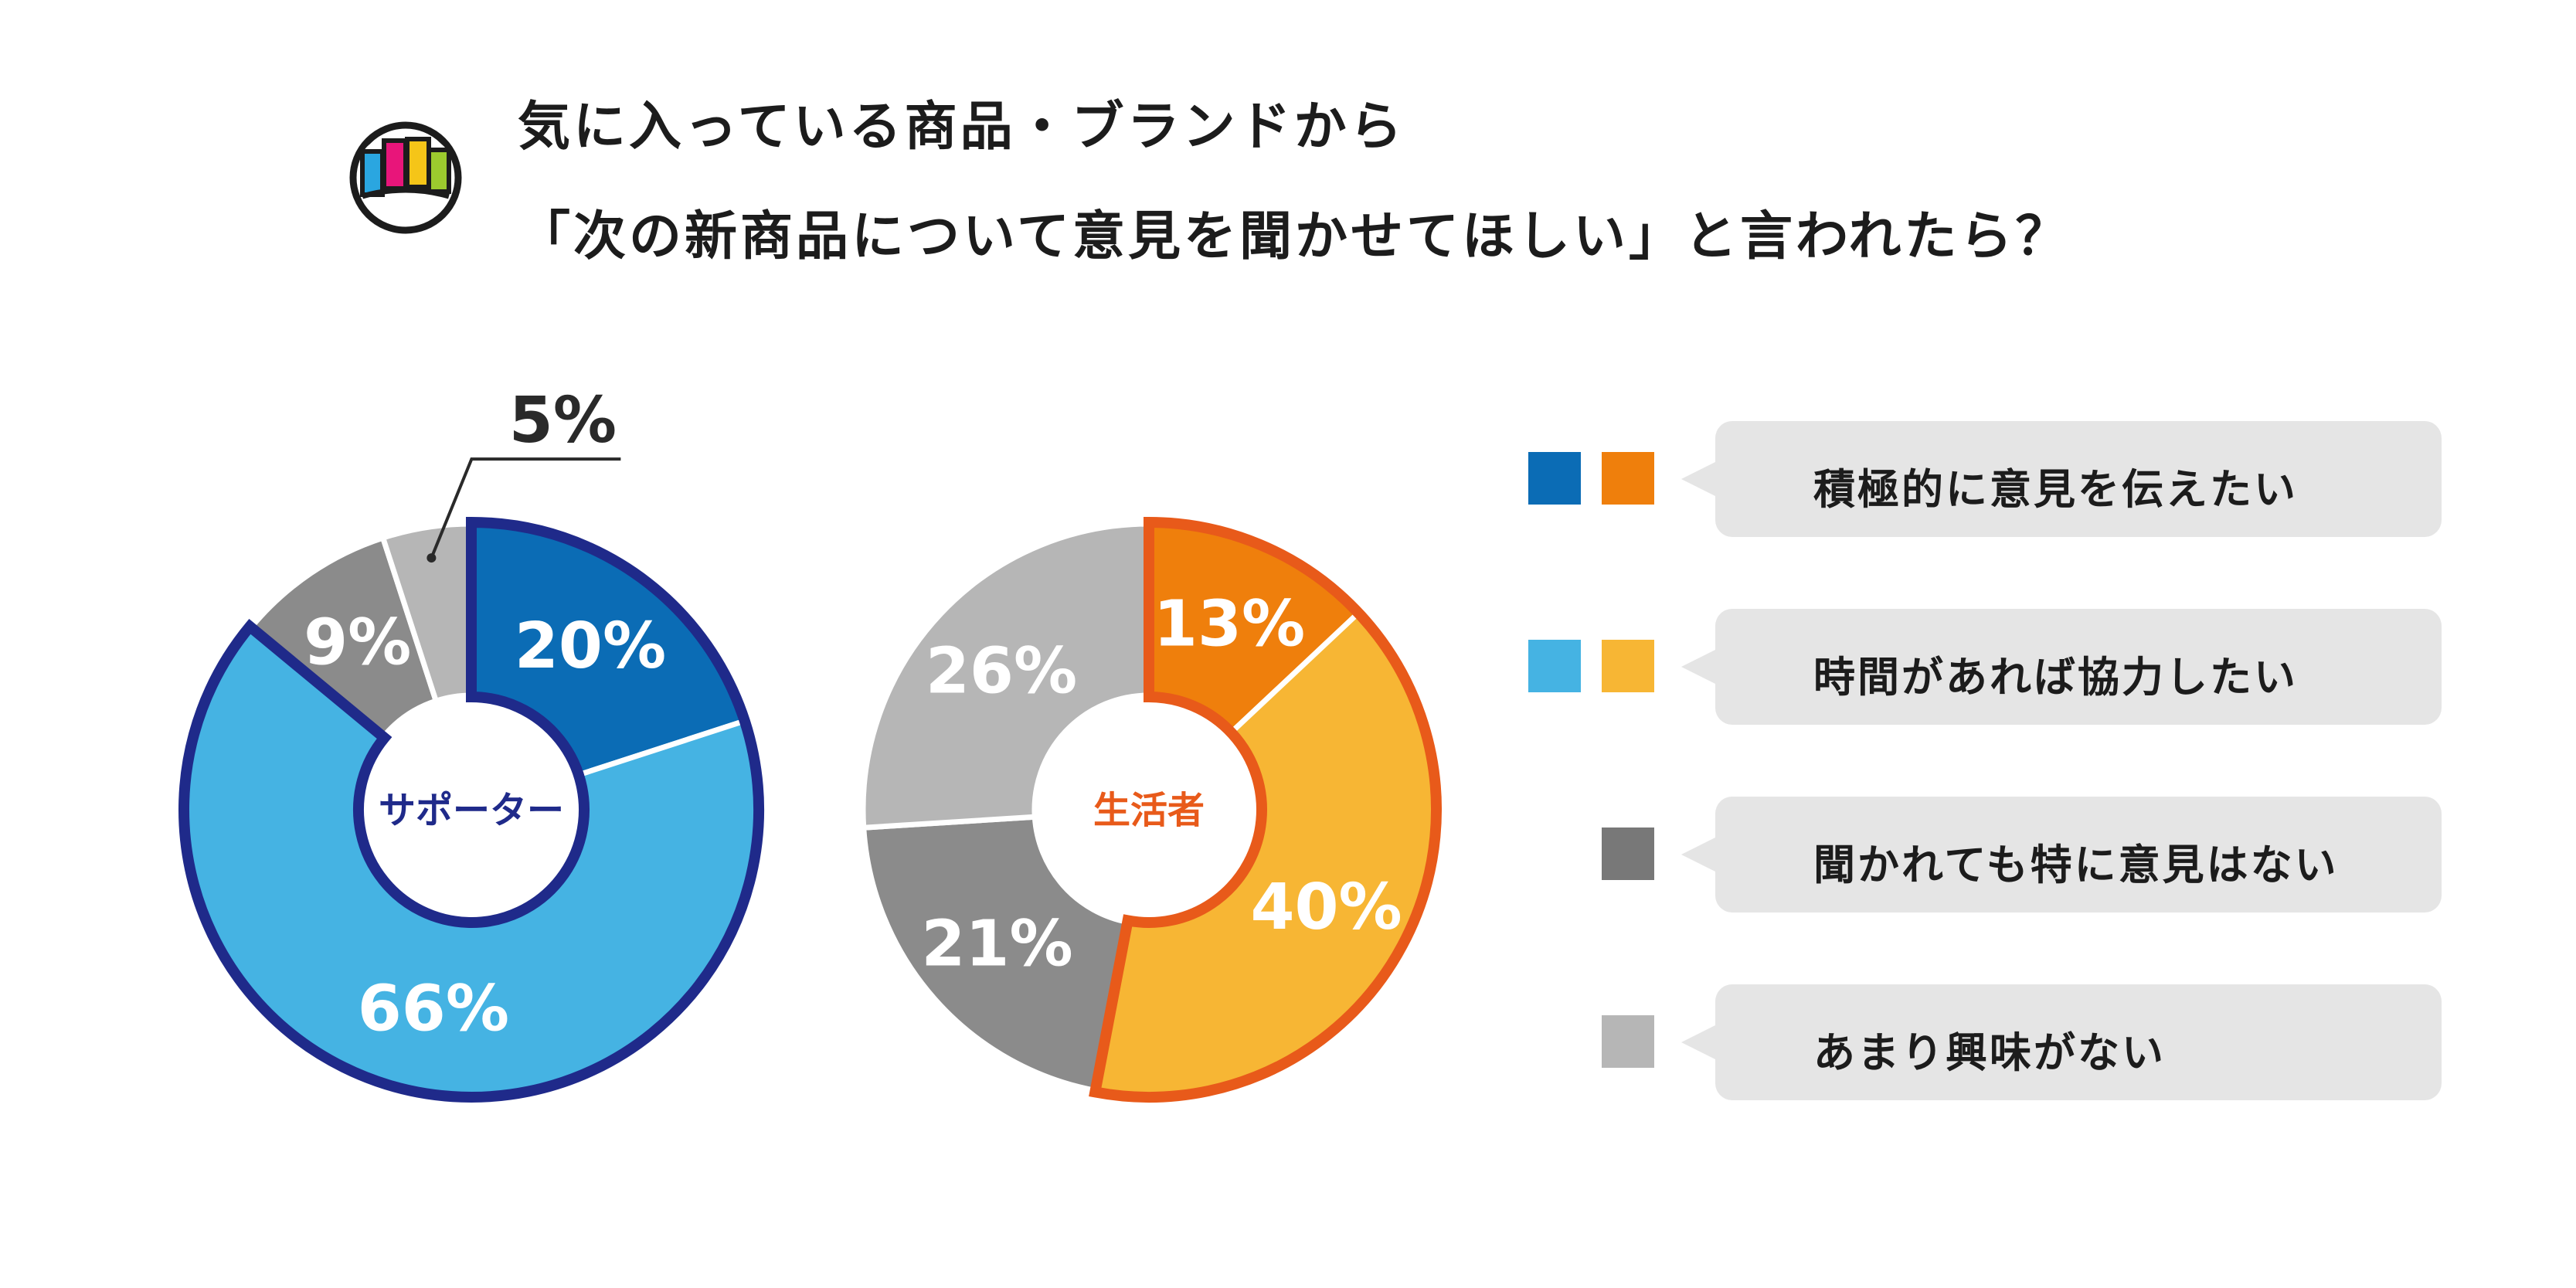  I want to click on legend-item: 時間があれば協力したい, so click(1288, 667).